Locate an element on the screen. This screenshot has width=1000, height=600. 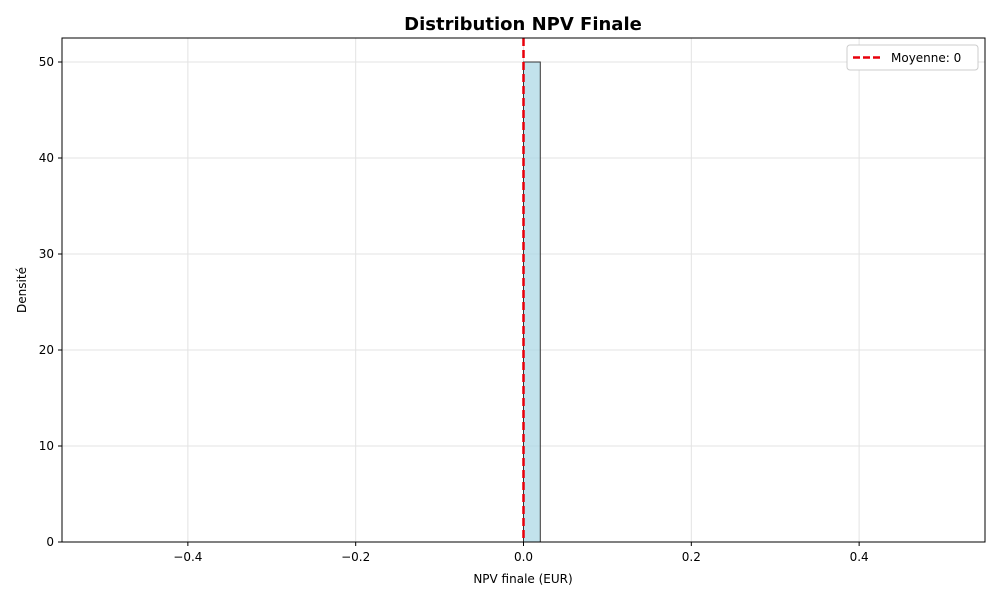
x-axis: −0.4 −0.2 0.0 0.2 0.4 is located at coordinates (521, 553).